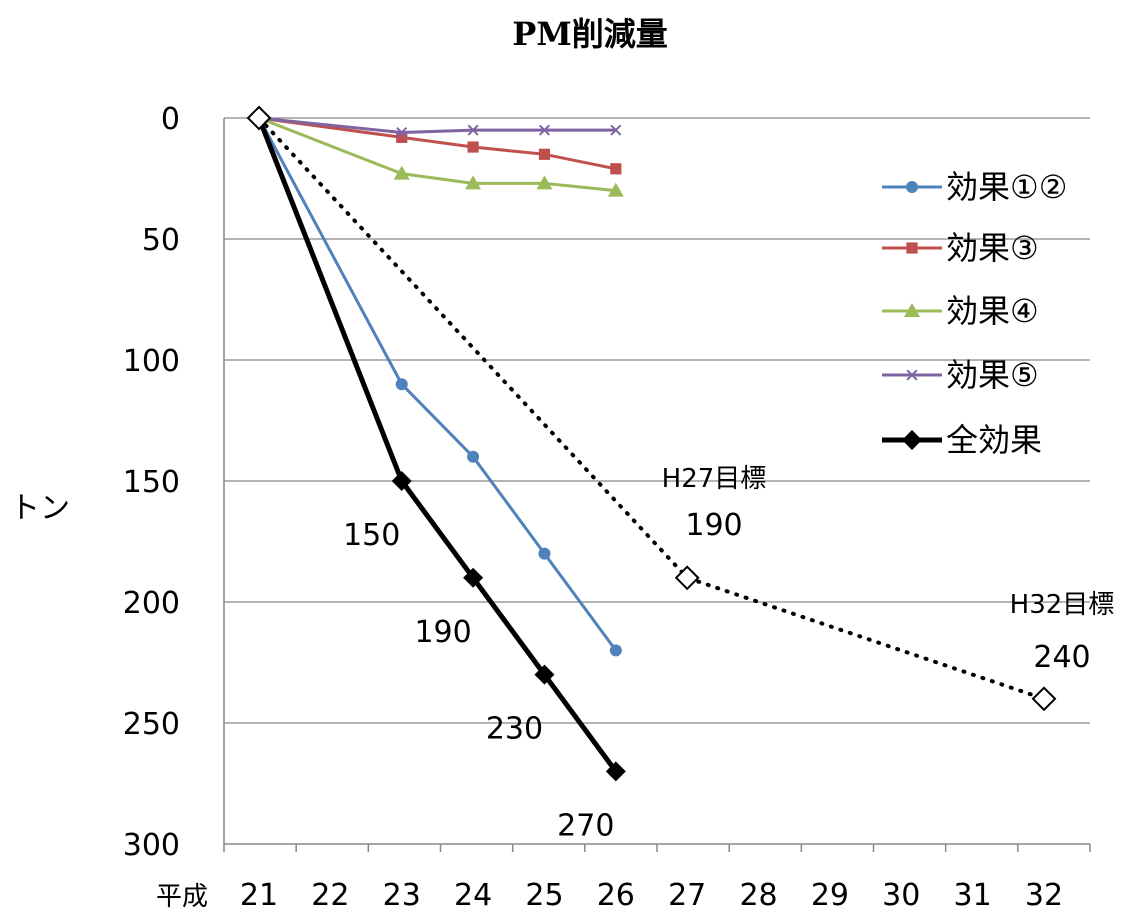 The image size is (1128, 913). What do you see at coordinates (616, 895) in the screenshot?
I see `x-tick-label: 26` at bounding box center [616, 895].